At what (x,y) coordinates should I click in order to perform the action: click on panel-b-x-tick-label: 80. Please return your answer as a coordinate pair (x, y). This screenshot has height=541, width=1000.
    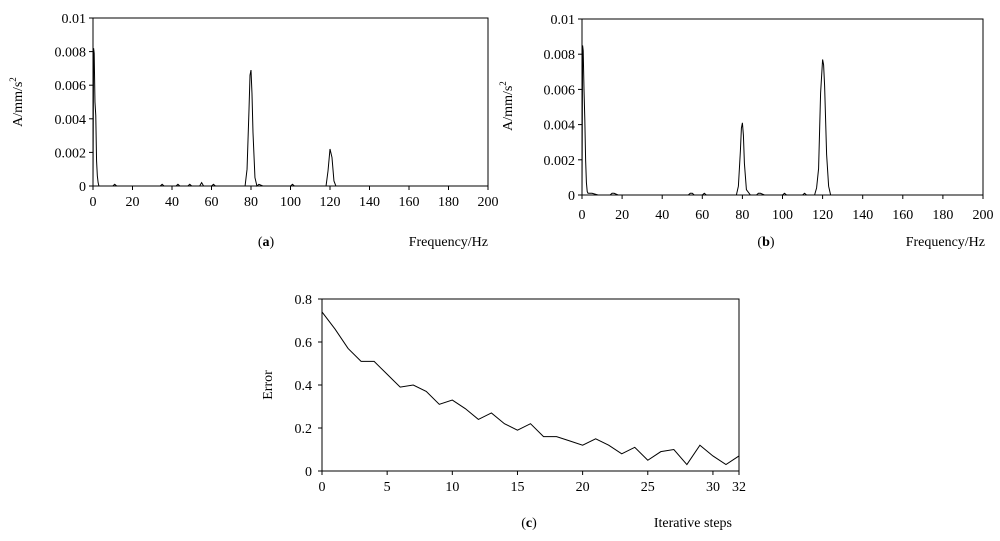
    Looking at the image, I should click on (742, 215).